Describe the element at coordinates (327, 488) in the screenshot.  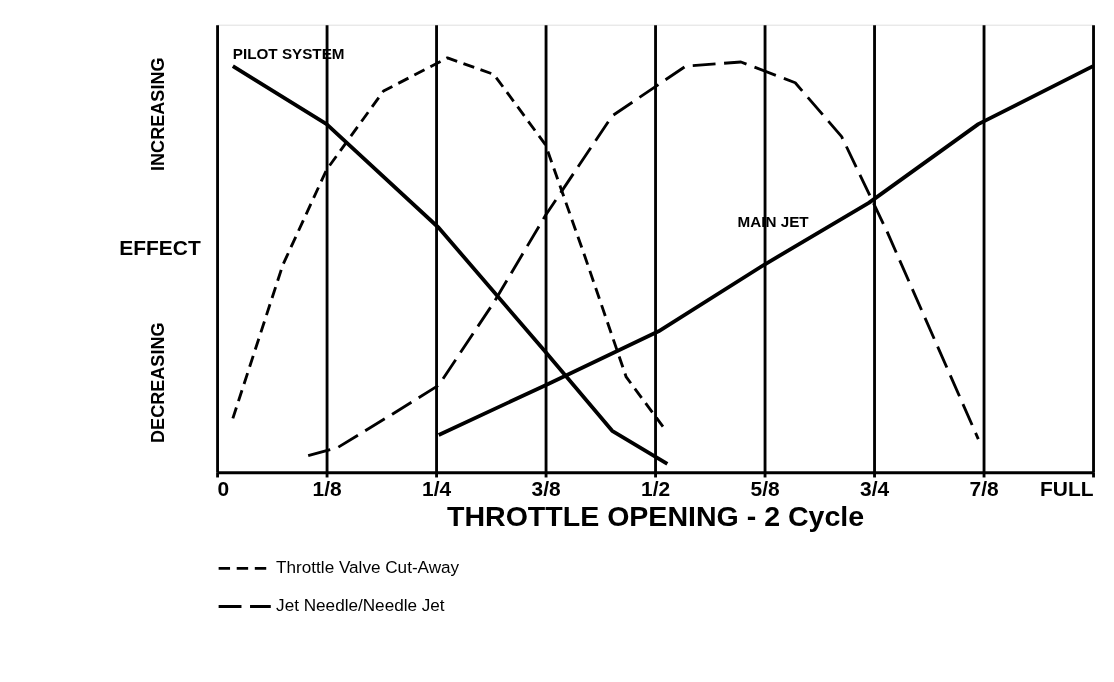
I see `x-tick-label: 1/8` at that location.